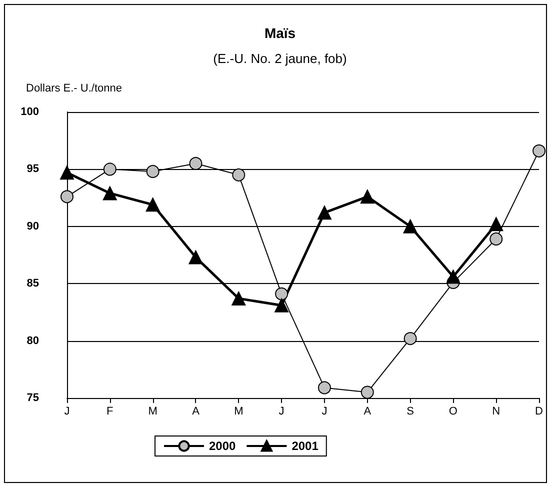 The width and height of the screenshot is (552, 487). What do you see at coordinates (32, 226) in the screenshot?
I see `y-tick-label: 90` at bounding box center [32, 226].